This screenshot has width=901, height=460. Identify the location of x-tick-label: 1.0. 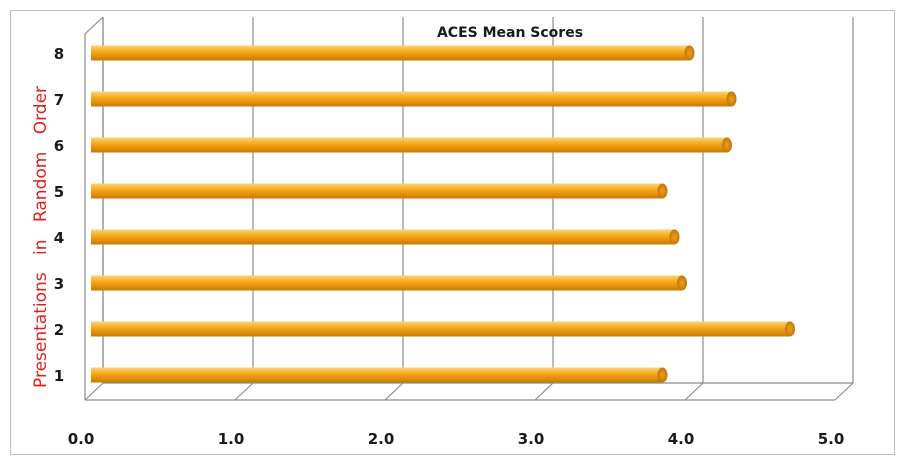
(231, 439).